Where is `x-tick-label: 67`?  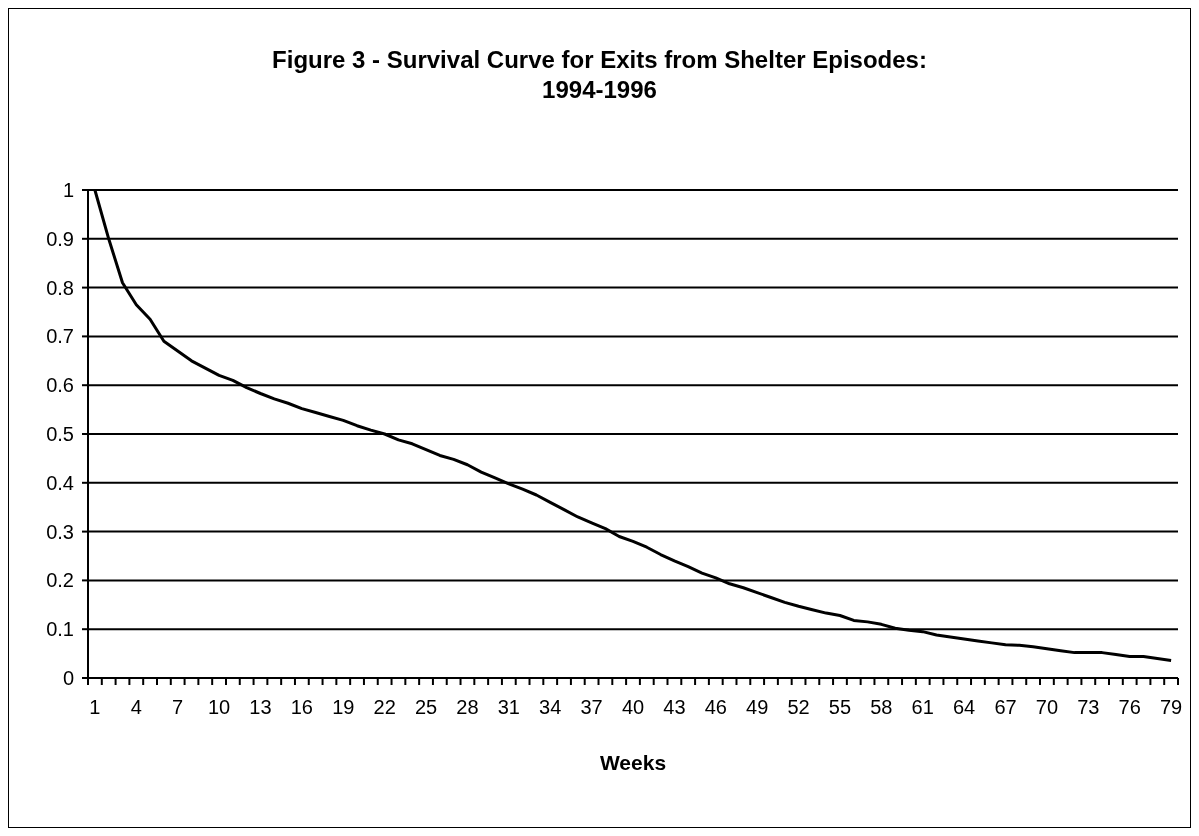 x-tick-label: 67 is located at coordinates (1005, 707).